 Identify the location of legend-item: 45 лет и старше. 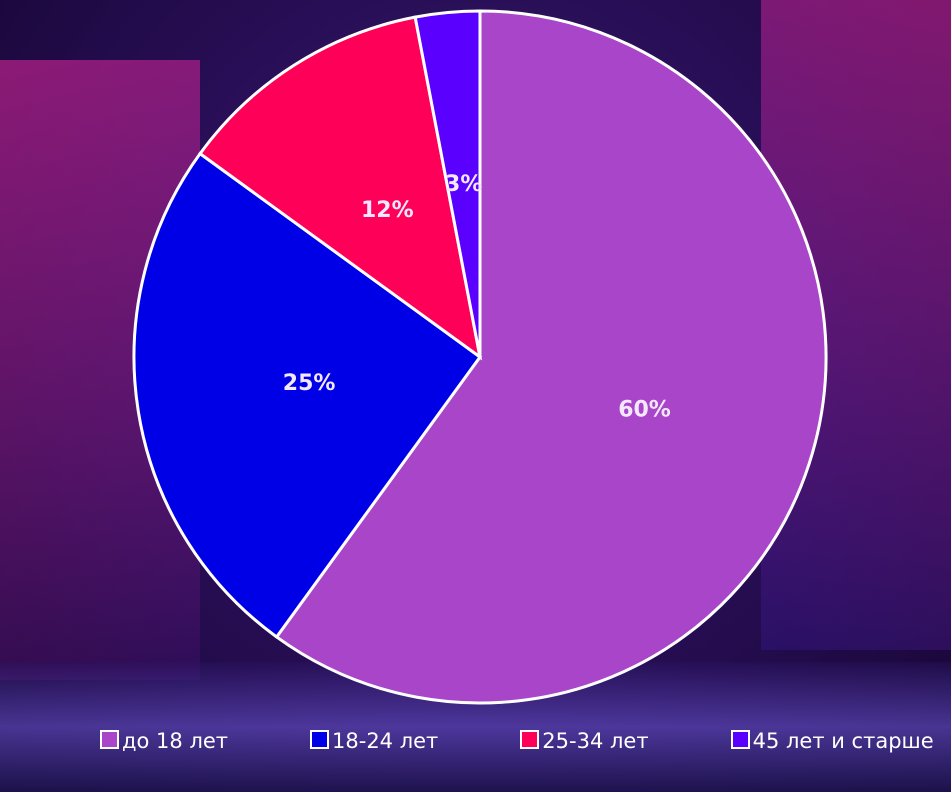
(832, 741).